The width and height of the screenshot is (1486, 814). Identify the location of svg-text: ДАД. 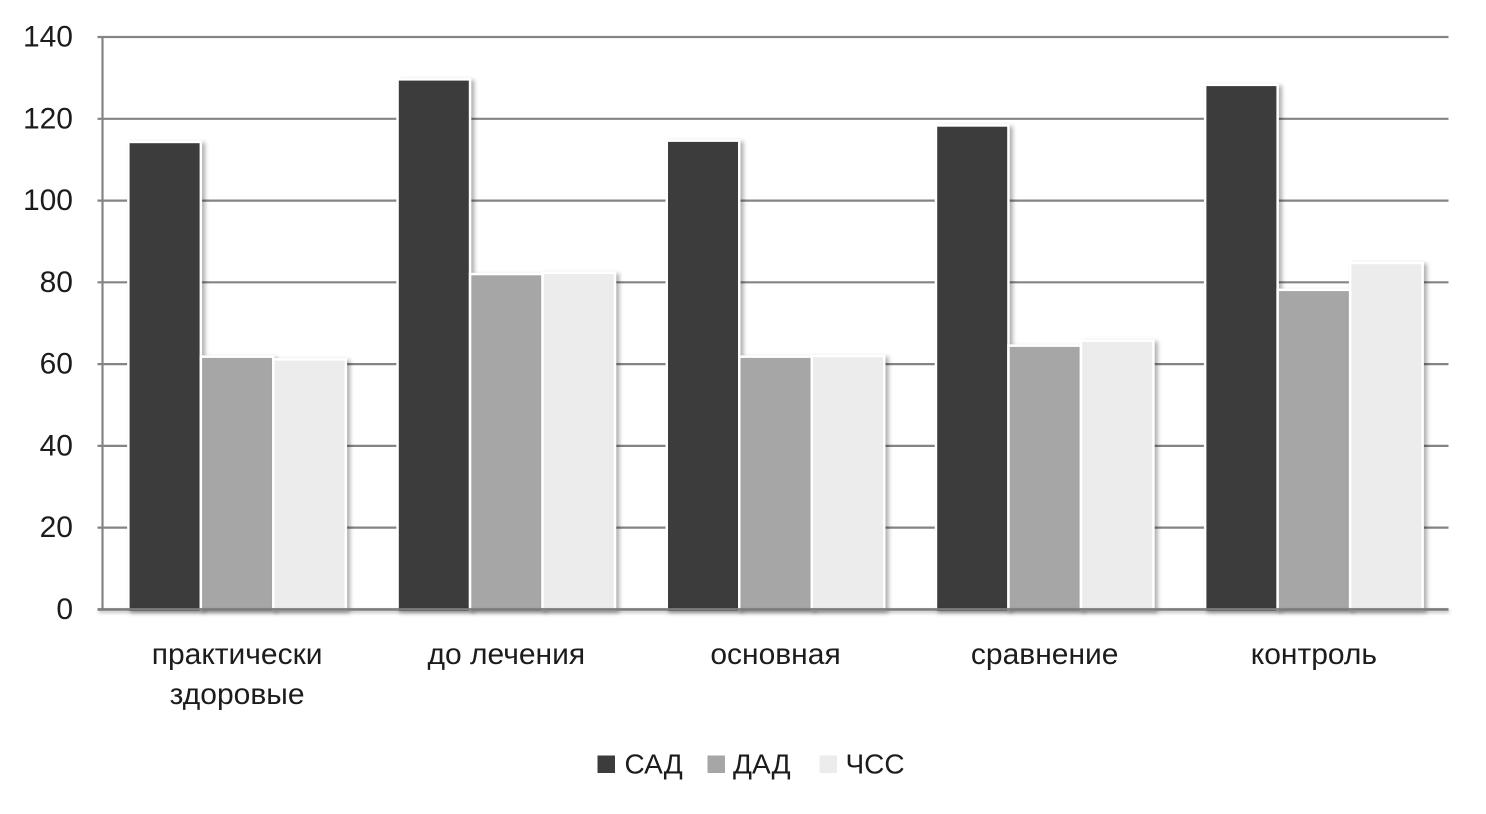
(762, 764).